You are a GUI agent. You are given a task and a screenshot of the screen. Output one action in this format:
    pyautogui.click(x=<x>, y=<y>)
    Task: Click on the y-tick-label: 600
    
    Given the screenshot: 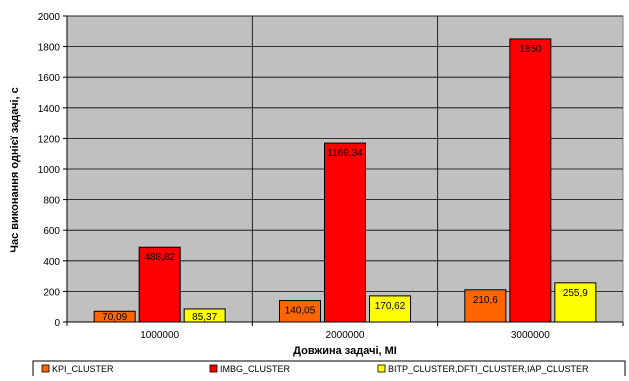 What is the action you would take?
    pyautogui.click(x=51, y=231)
    